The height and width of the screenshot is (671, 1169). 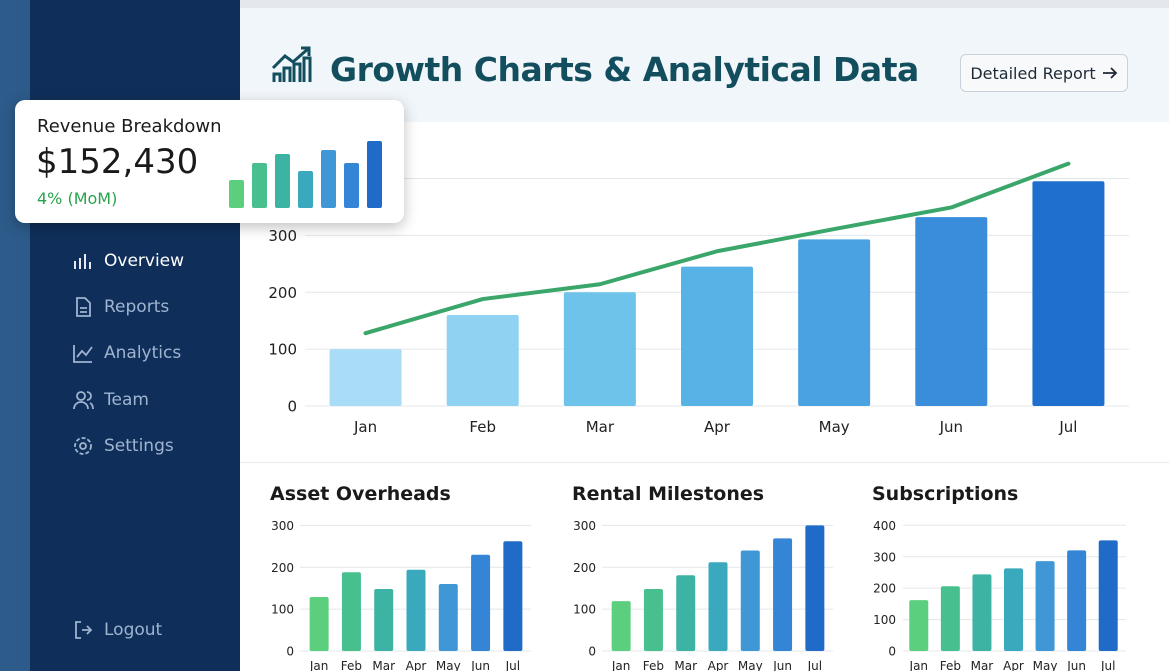 What do you see at coordinates (209, 161) in the screenshot?
I see `revenue-card: Revenue Breakdown $152,430 4% (MoM)` at bounding box center [209, 161].